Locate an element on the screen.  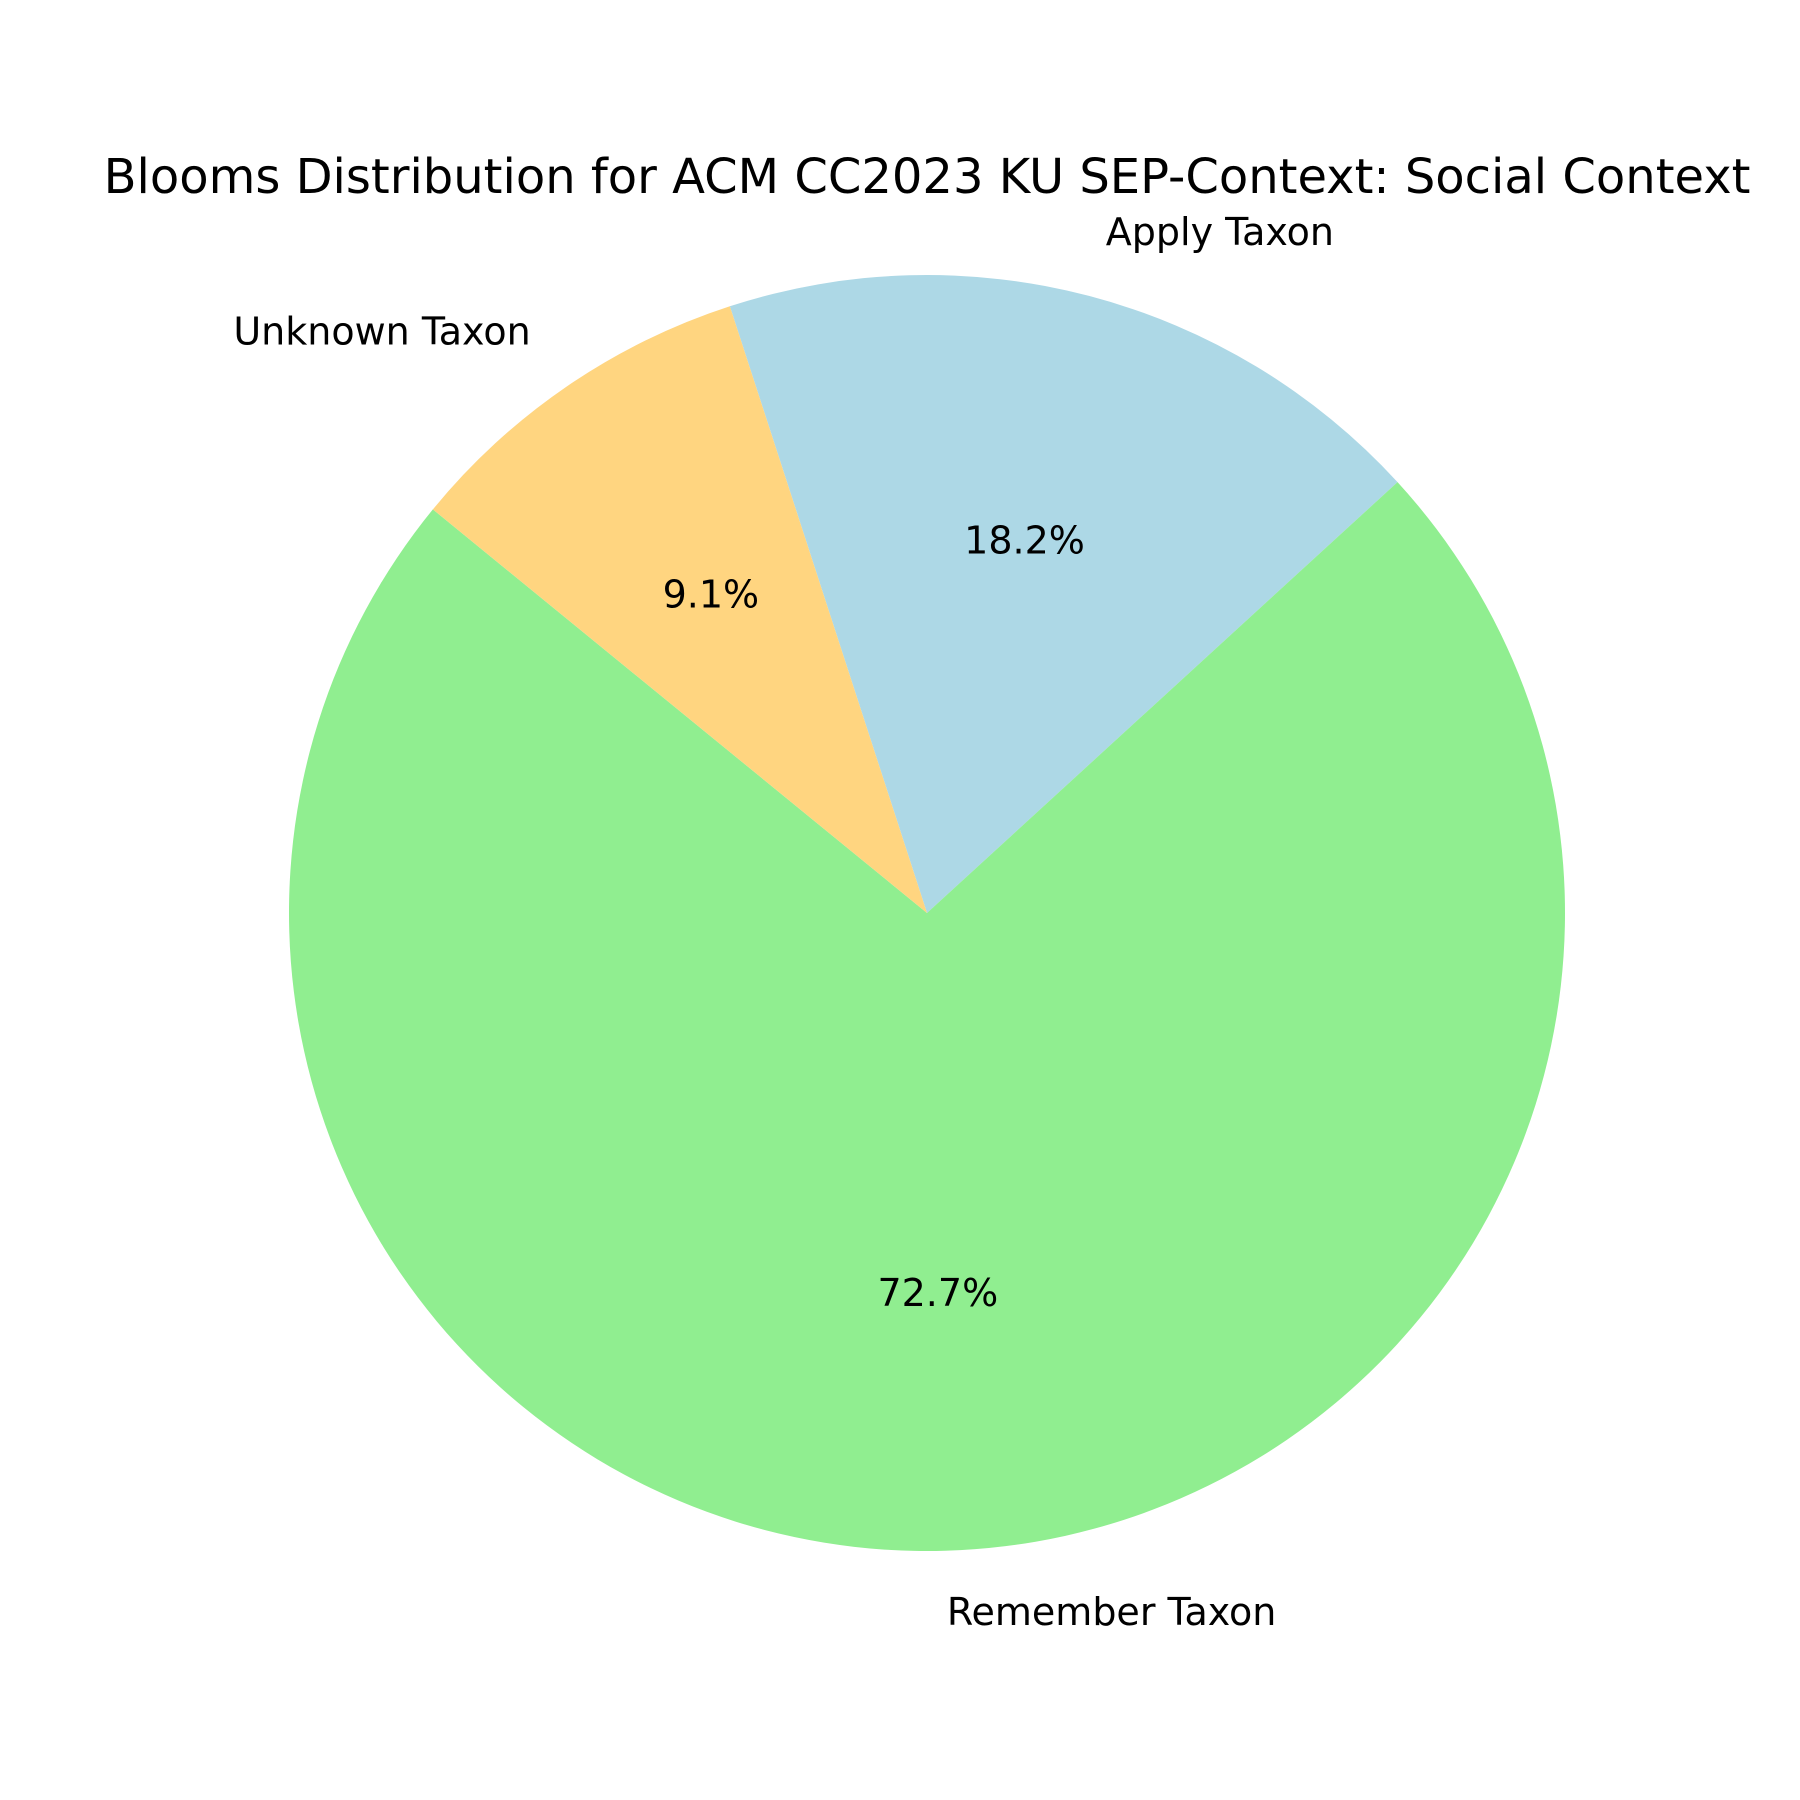
slice-label-apply-taxon: Apply Taxon is located at coordinates (1220, 232).